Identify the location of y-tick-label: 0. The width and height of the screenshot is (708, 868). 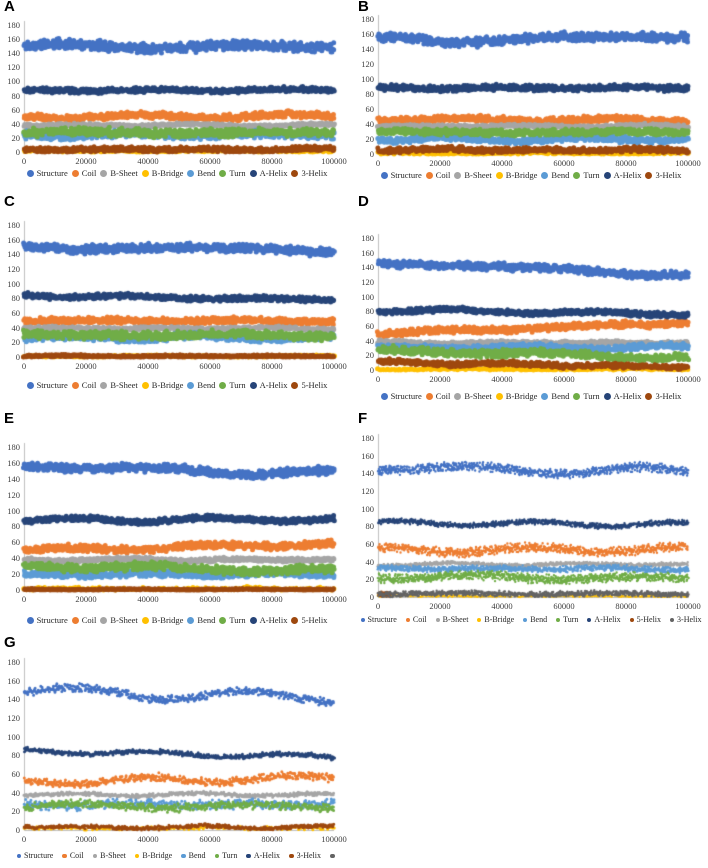
(17, 152).